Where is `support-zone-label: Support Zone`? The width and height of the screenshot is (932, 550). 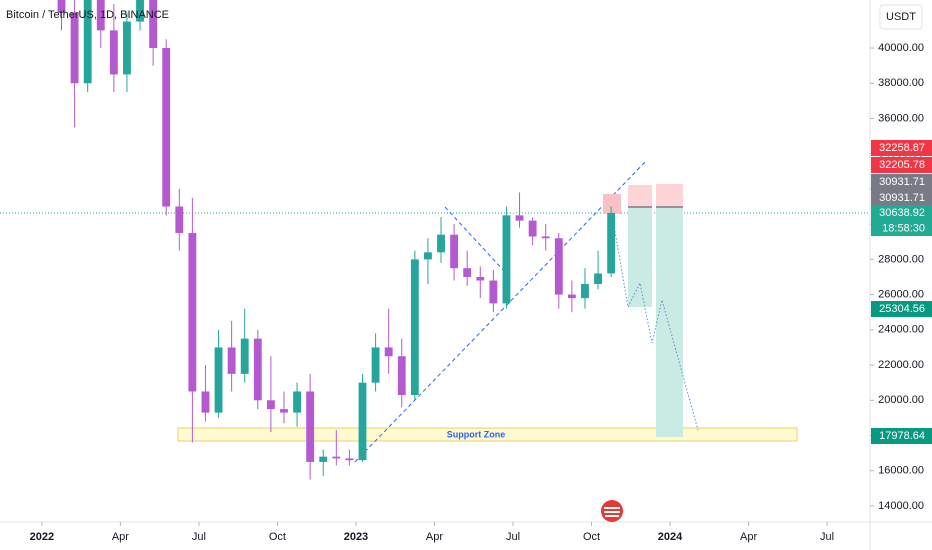
support-zone-label: Support Zone is located at coordinates (476, 434).